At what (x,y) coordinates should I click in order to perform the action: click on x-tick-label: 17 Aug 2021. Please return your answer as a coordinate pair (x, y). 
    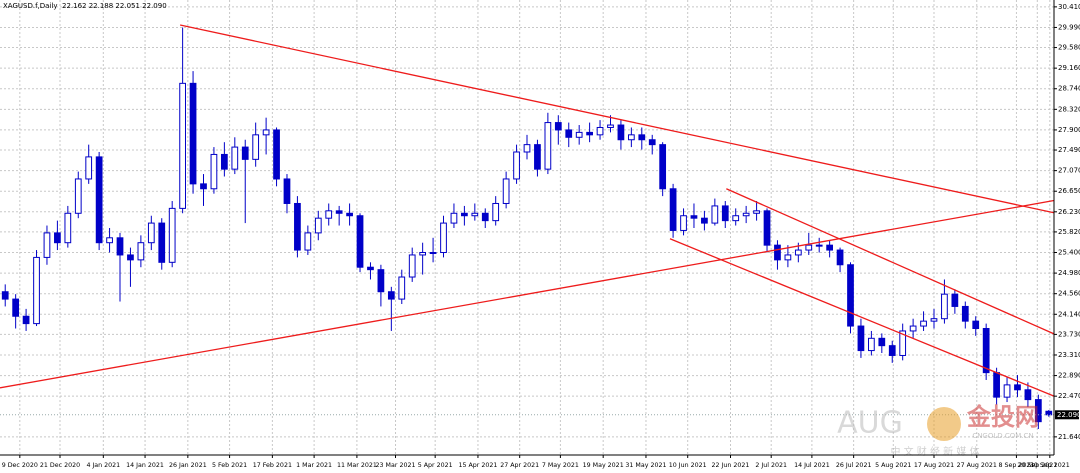
    Looking at the image, I should click on (934, 465).